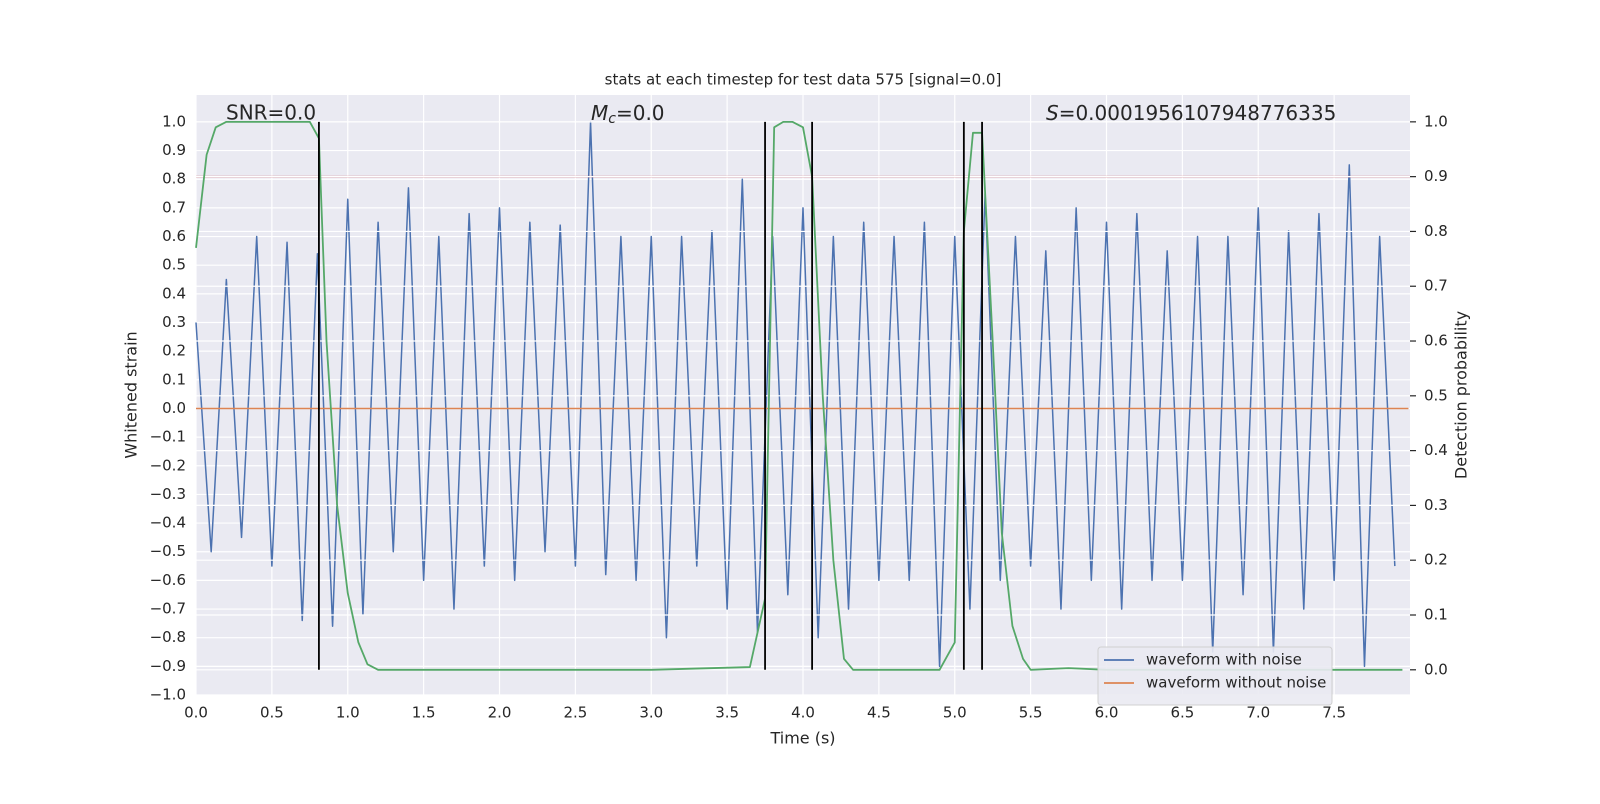  What do you see at coordinates (174, 351) in the screenshot?
I see `y-tick-label: 0.2` at bounding box center [174, 351].